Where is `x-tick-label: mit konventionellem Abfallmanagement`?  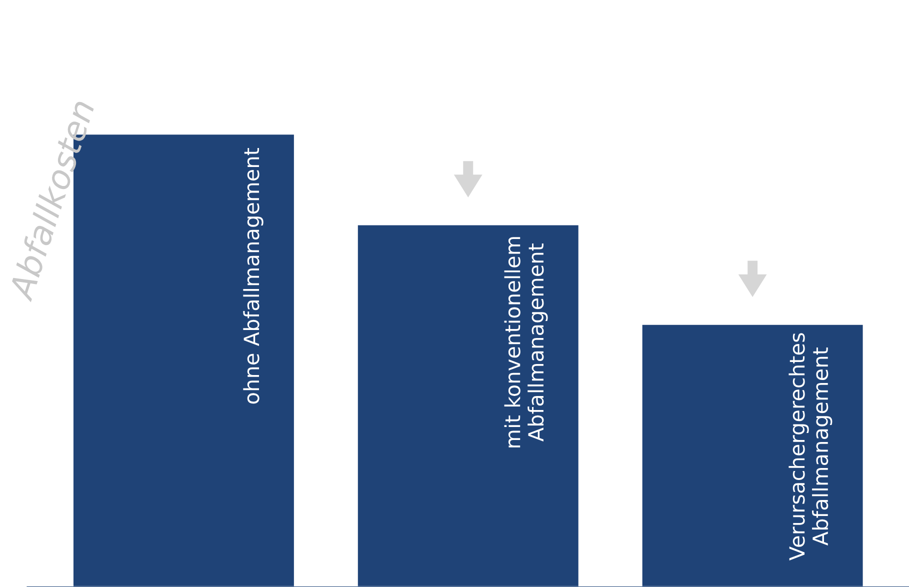
x-tick-label: mit konventionellem Abfallmanagement is located at coordinates (526, 342).